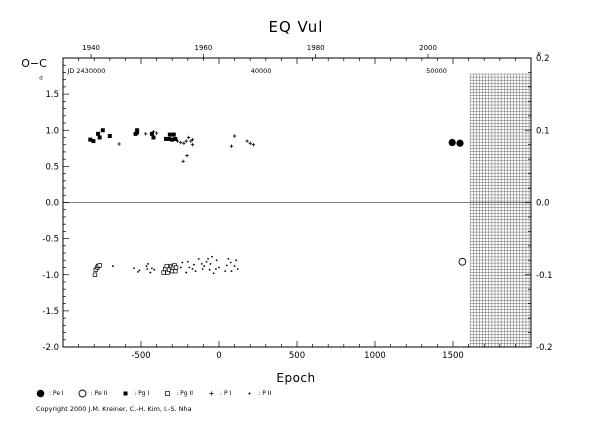 This screenshot has height=425, width=590. I want to click on legend-item: : Pg II, so click(178, 393).